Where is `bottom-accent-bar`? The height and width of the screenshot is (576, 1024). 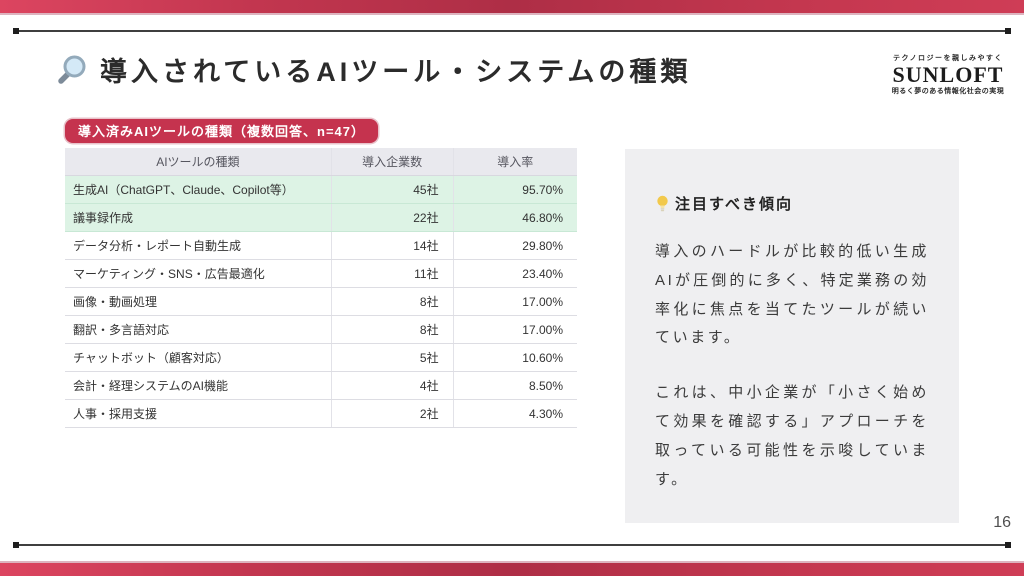
bottom-accent-bar is located at coordinates (512, 568).